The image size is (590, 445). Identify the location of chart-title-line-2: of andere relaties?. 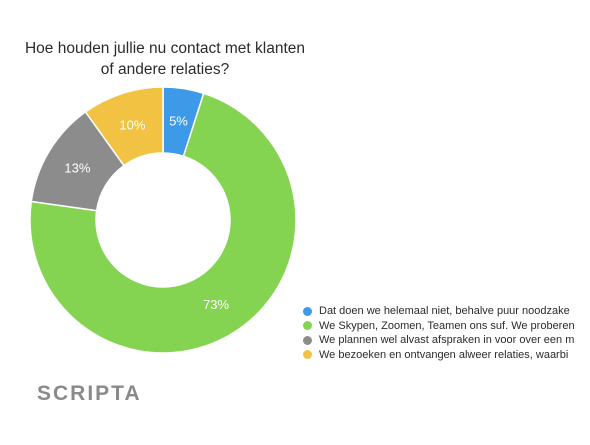
(165, 69).